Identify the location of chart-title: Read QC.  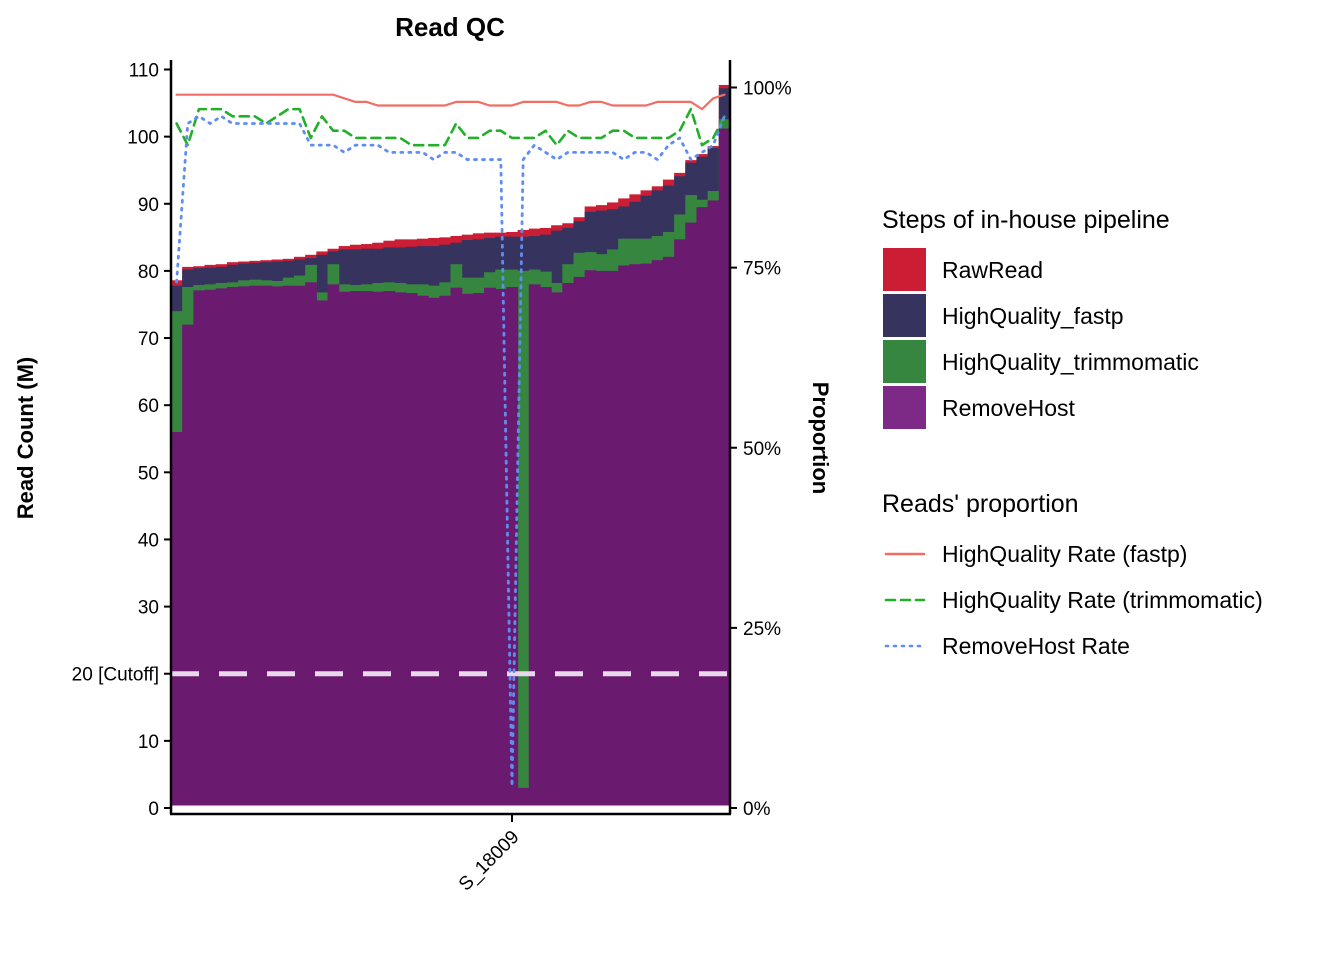
(450, 27).